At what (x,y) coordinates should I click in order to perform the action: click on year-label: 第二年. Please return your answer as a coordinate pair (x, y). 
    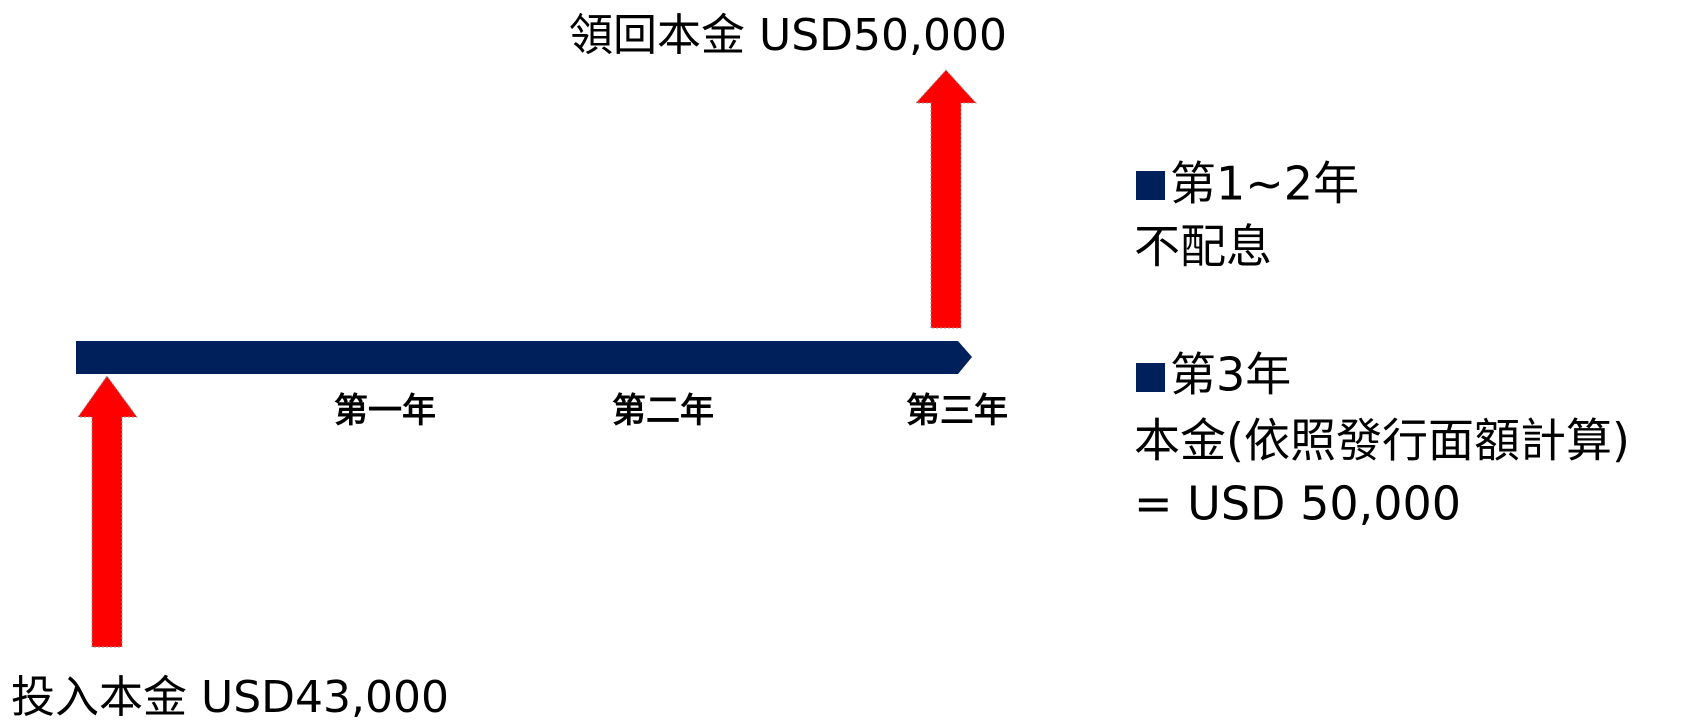
    Looking at the image, I should click on (663, 411).